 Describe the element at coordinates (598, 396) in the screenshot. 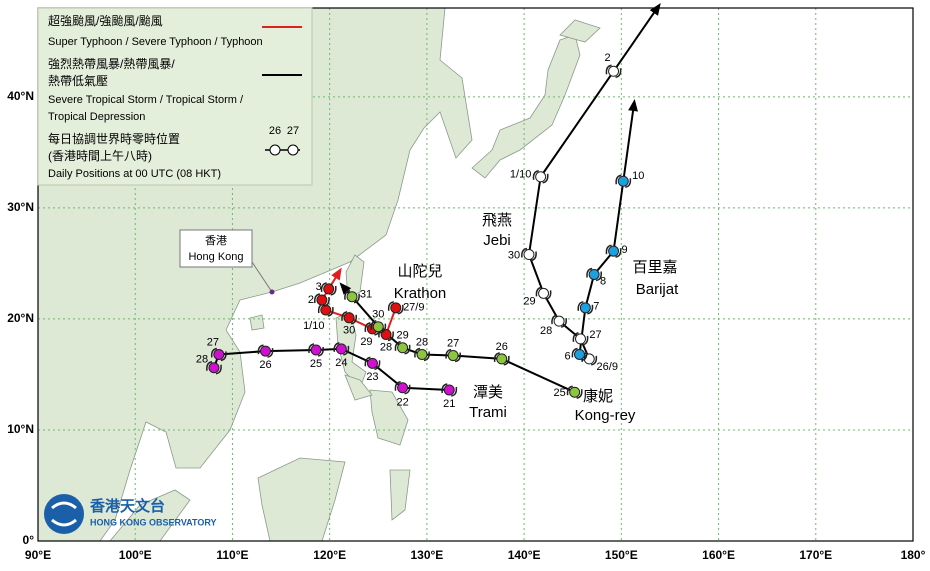

I see `storm-name-zh: 康妮` at that location.